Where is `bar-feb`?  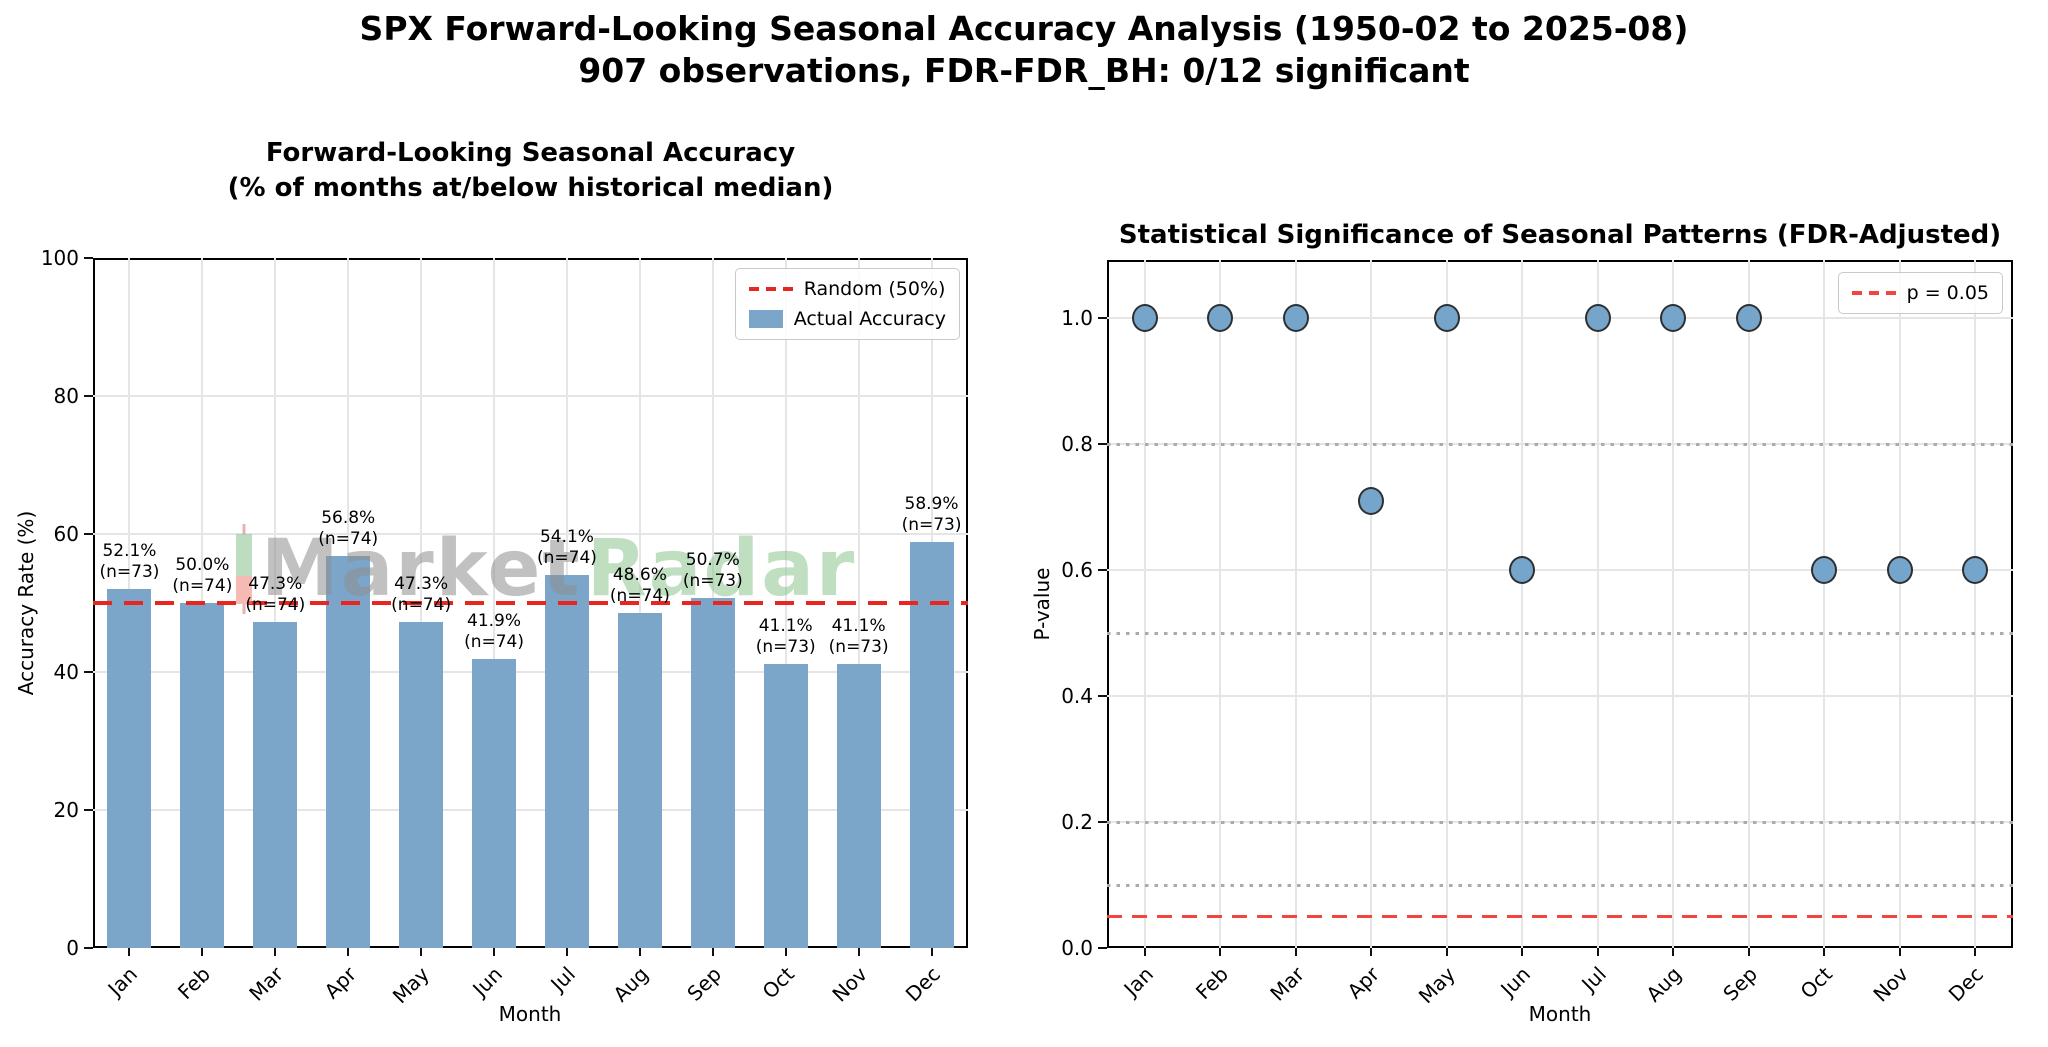
bar-feb is located at coordinates (202, 775).